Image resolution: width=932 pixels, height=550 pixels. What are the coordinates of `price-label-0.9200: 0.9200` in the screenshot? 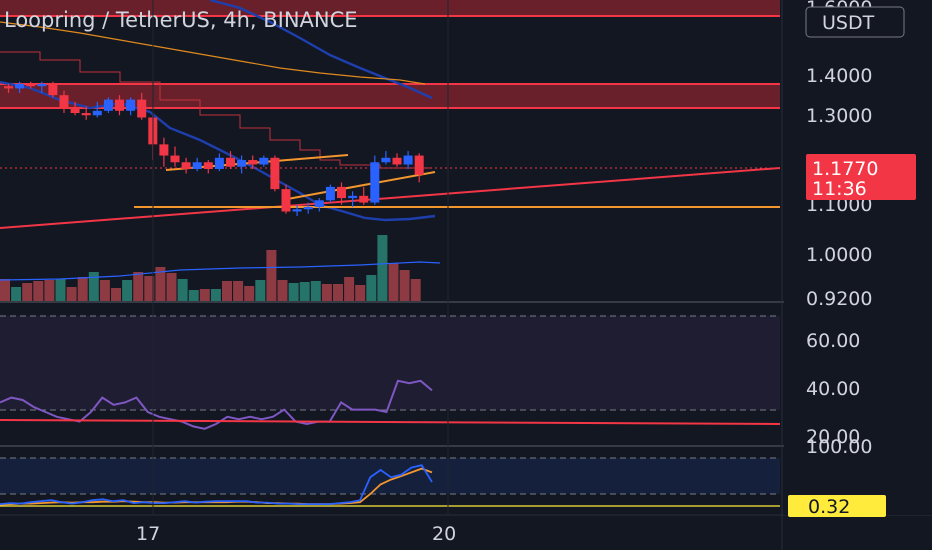 It's located at (839, 299).